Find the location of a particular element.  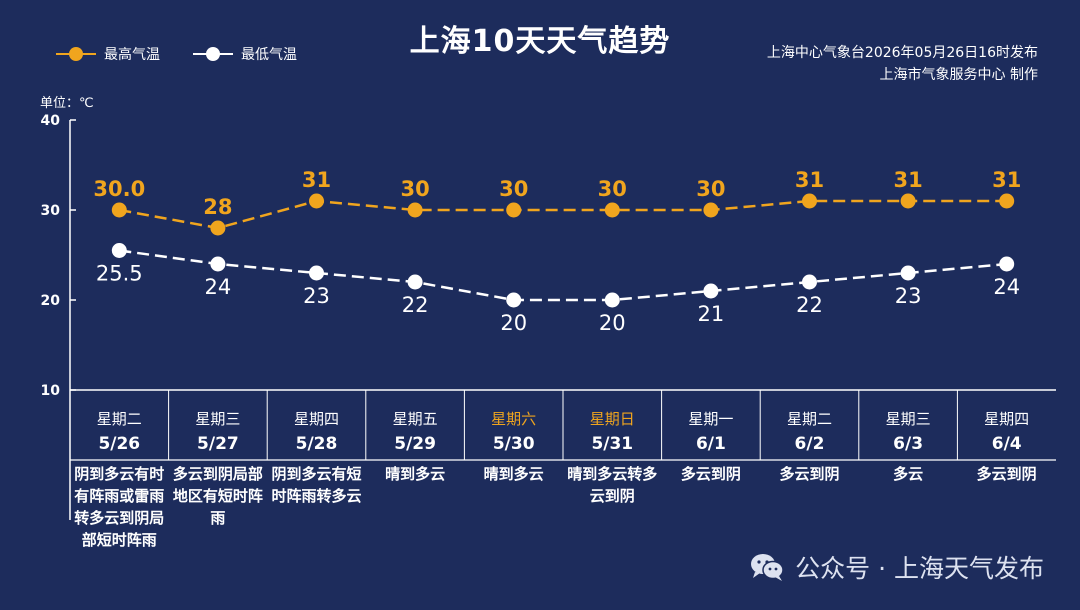

low-temp-line is located at coordinates (563, 275).